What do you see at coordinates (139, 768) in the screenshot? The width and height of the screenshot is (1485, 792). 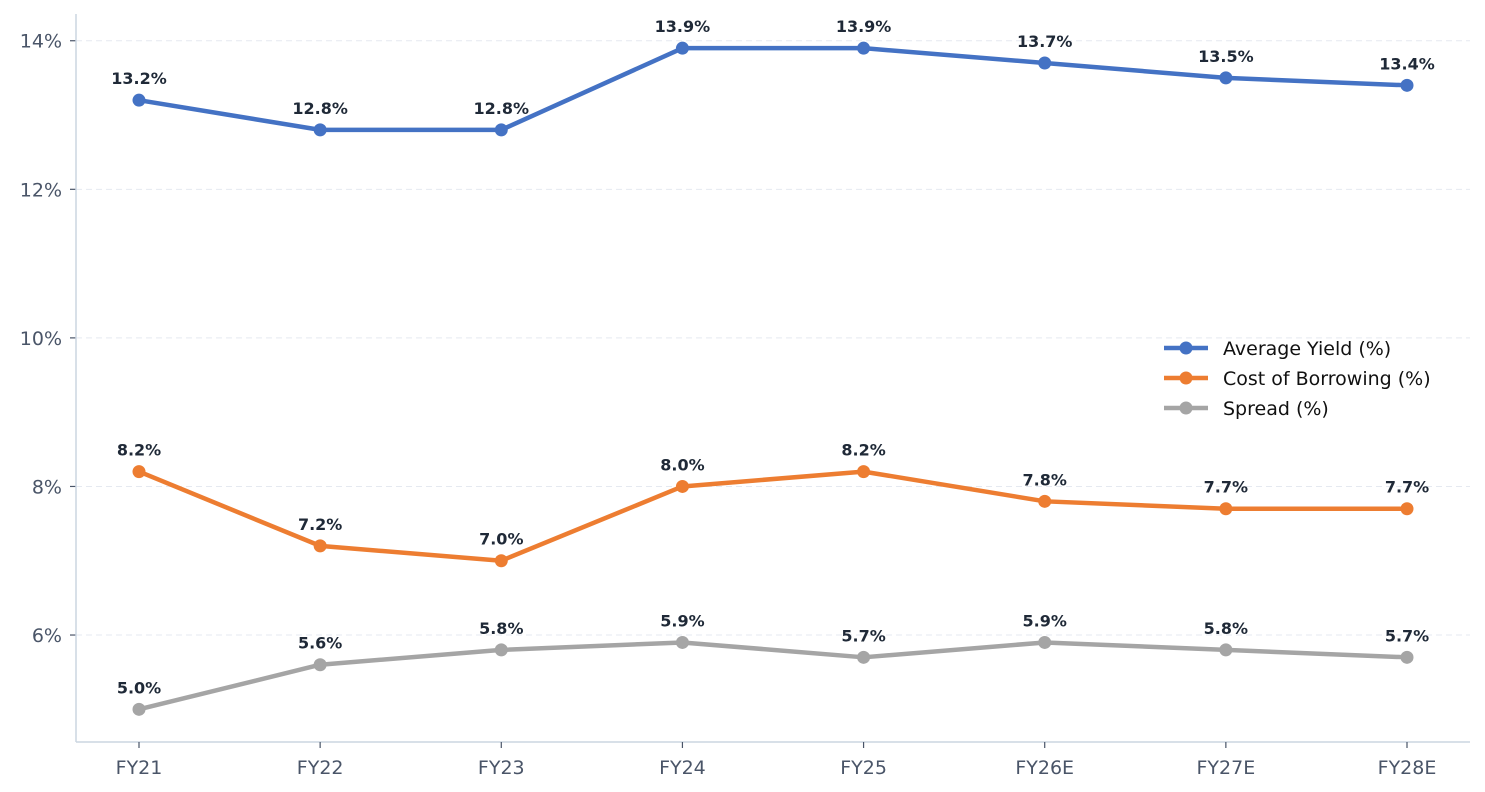 I see `x-tick-label: FY21` at bounding box center [139, 768].